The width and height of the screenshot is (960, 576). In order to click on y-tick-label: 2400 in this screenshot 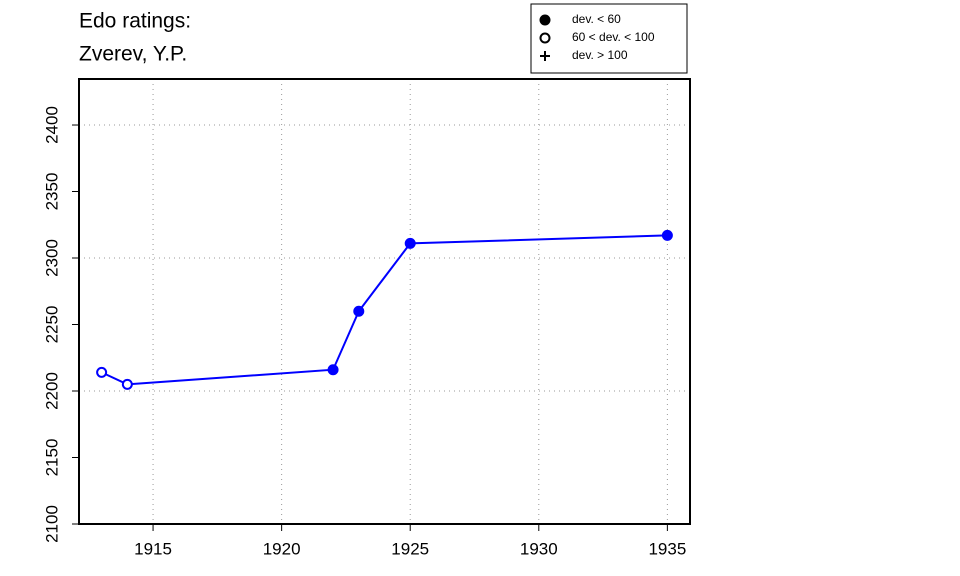, I will do `click(51, 125)`.